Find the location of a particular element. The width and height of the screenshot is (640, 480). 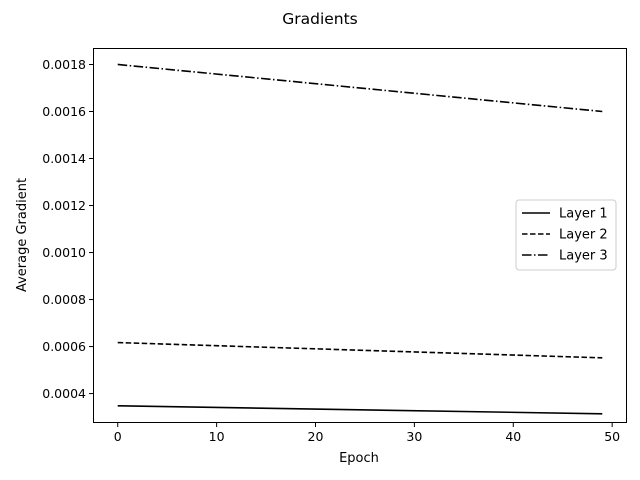

legend-label: Layer 2 is located at coordinates (583, 235).